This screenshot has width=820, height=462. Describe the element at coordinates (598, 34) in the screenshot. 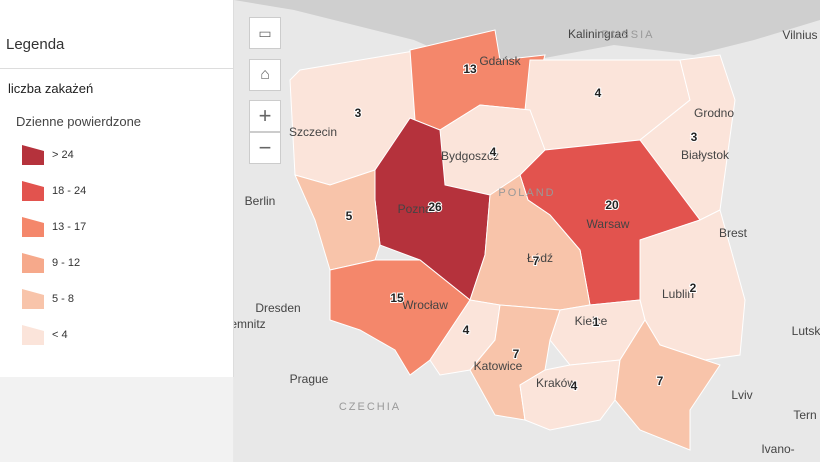

I see `place-label: Kaliningrad` at that location.